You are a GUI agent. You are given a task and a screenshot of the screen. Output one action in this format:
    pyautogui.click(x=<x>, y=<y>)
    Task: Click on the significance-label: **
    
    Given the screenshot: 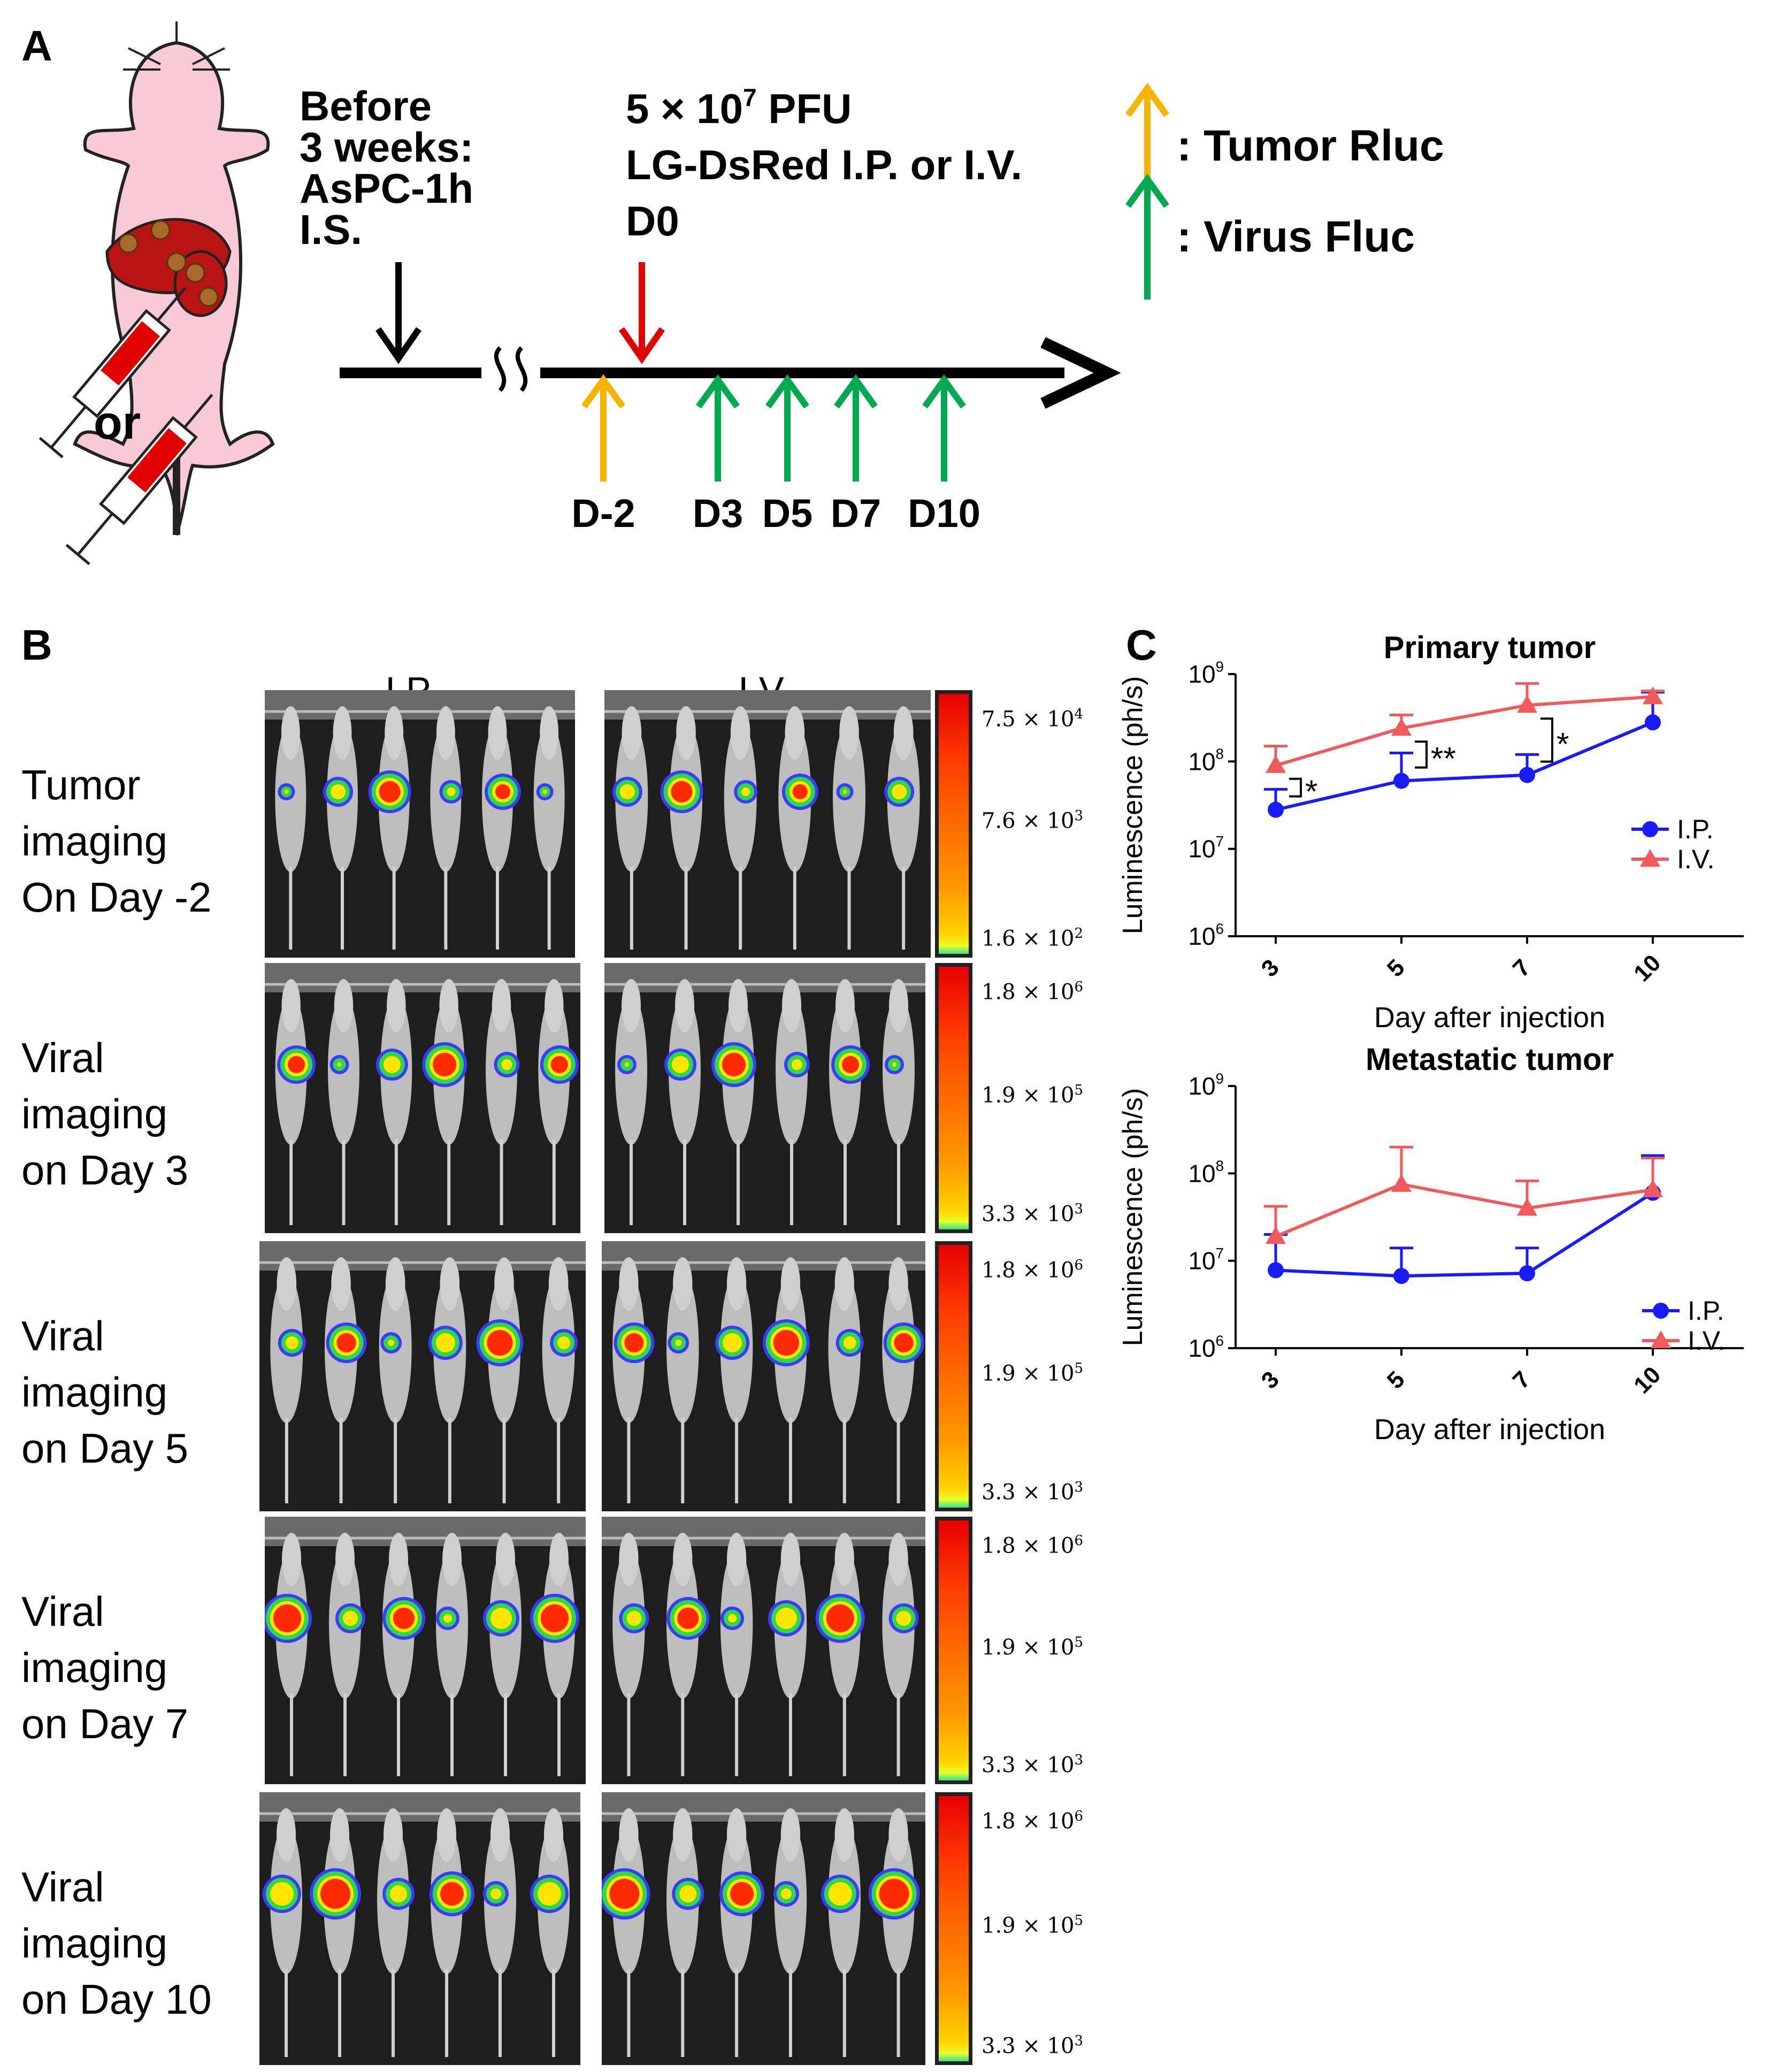 What is the action you would take?
    pyautogui.click(x=1443, y=758)
    